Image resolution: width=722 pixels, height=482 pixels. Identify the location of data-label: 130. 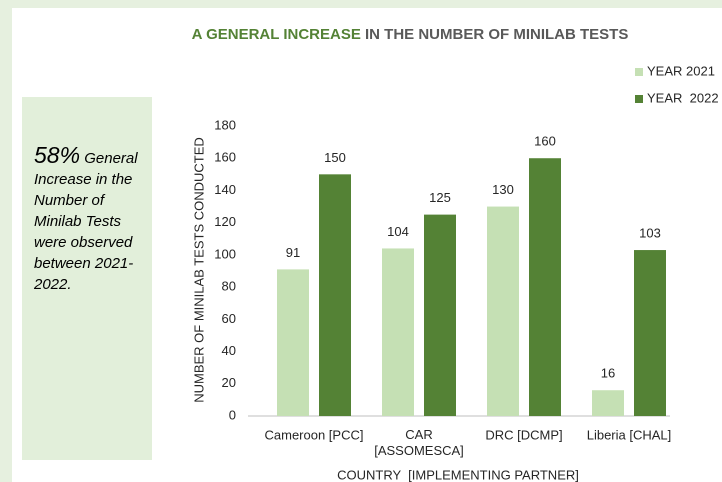
(503, 189).